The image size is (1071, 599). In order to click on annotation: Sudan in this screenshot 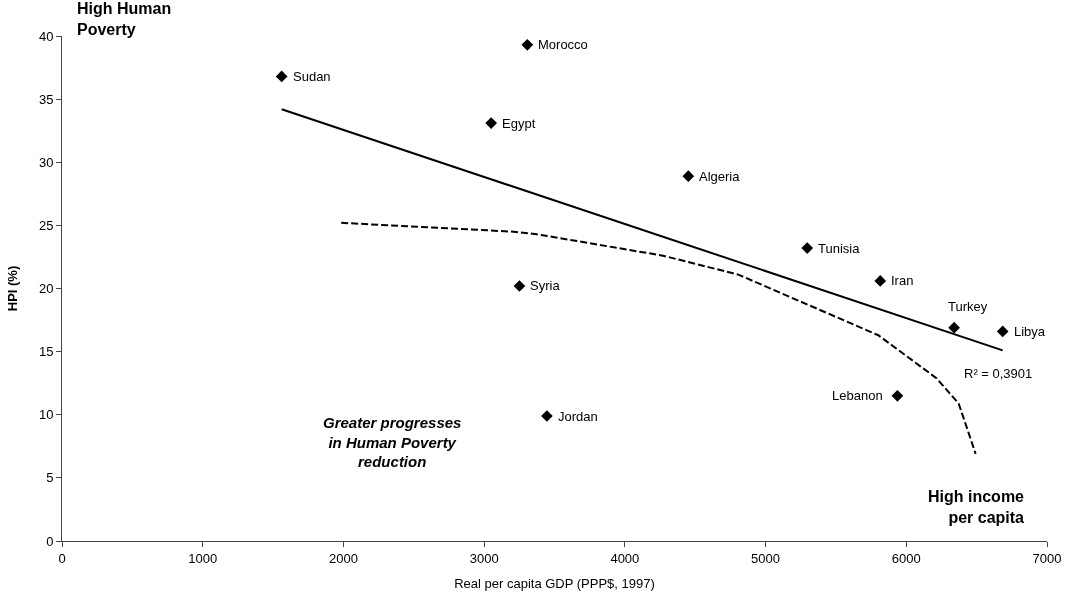, I will do `click(312, 76)`.